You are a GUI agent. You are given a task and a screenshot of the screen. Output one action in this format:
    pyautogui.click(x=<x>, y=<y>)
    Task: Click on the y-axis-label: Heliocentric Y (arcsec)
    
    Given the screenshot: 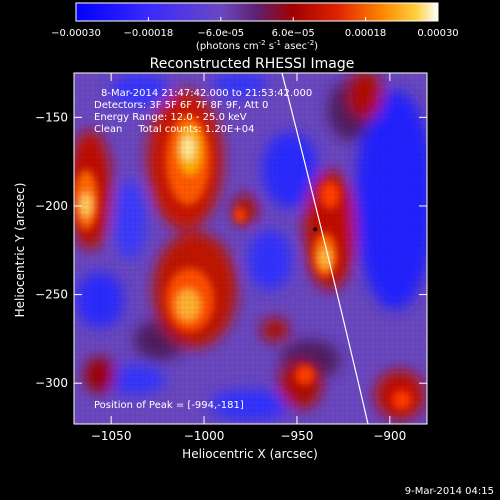 What is the action you would take?
    pyautogui.click(x=20, y=250)
    